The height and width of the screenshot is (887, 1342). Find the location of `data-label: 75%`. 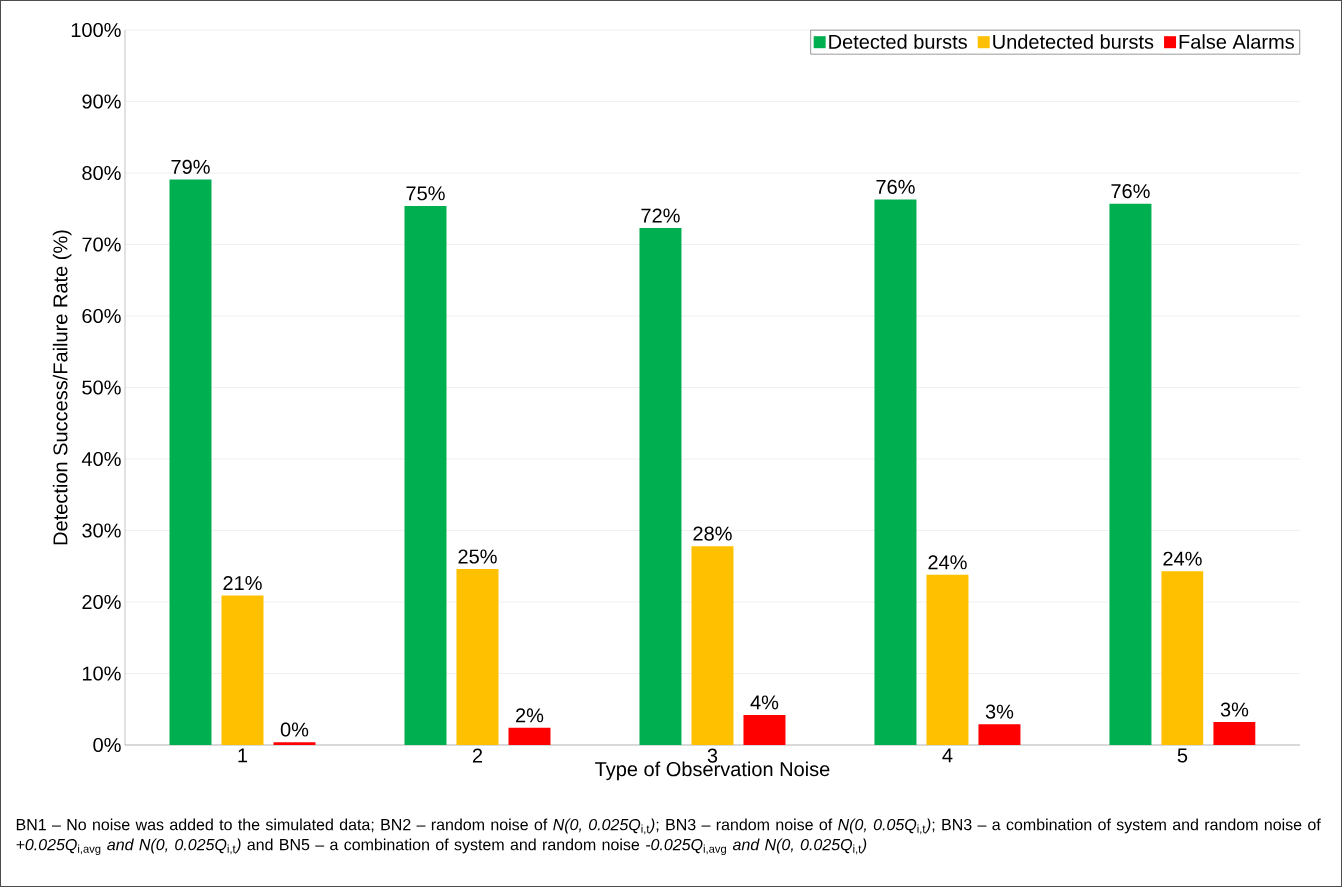

data-label: 75% is located at coordinates (425, 193).